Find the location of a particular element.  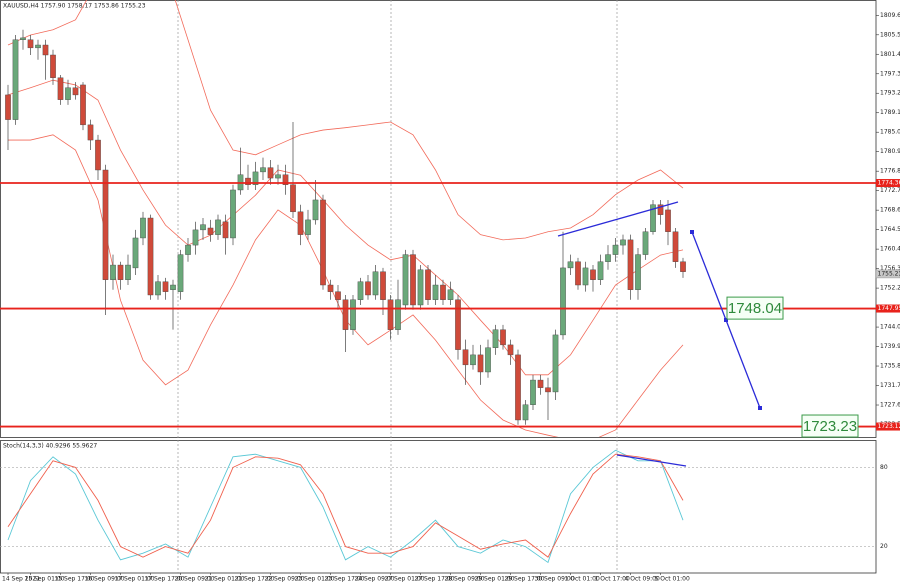

x-tick-label: 29 Sep 17:00 is located at coordinates (525, 579).